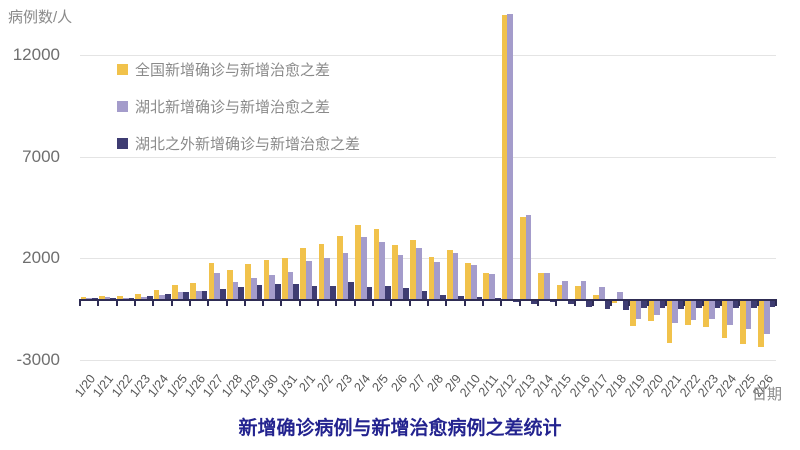 Image resolution: width=800 pixels, height=450 pixels. What do you see at coordinates (248, 144) in the screenshot?
I see `legend-label-non-hubei: 湖北之外新增确诊与新增治愈之差` at bounding box center [248, 144].